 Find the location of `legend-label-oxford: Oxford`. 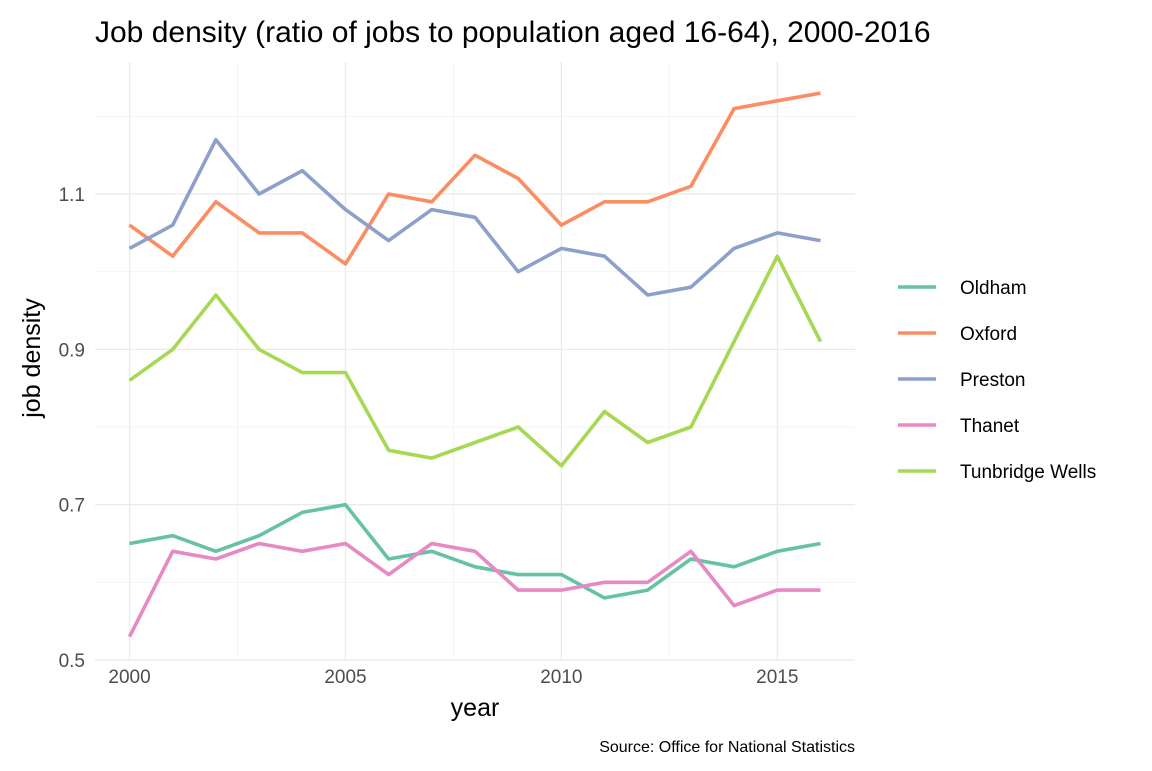

legend-label-oxford: Oxford is located at coordinates (988, 334).